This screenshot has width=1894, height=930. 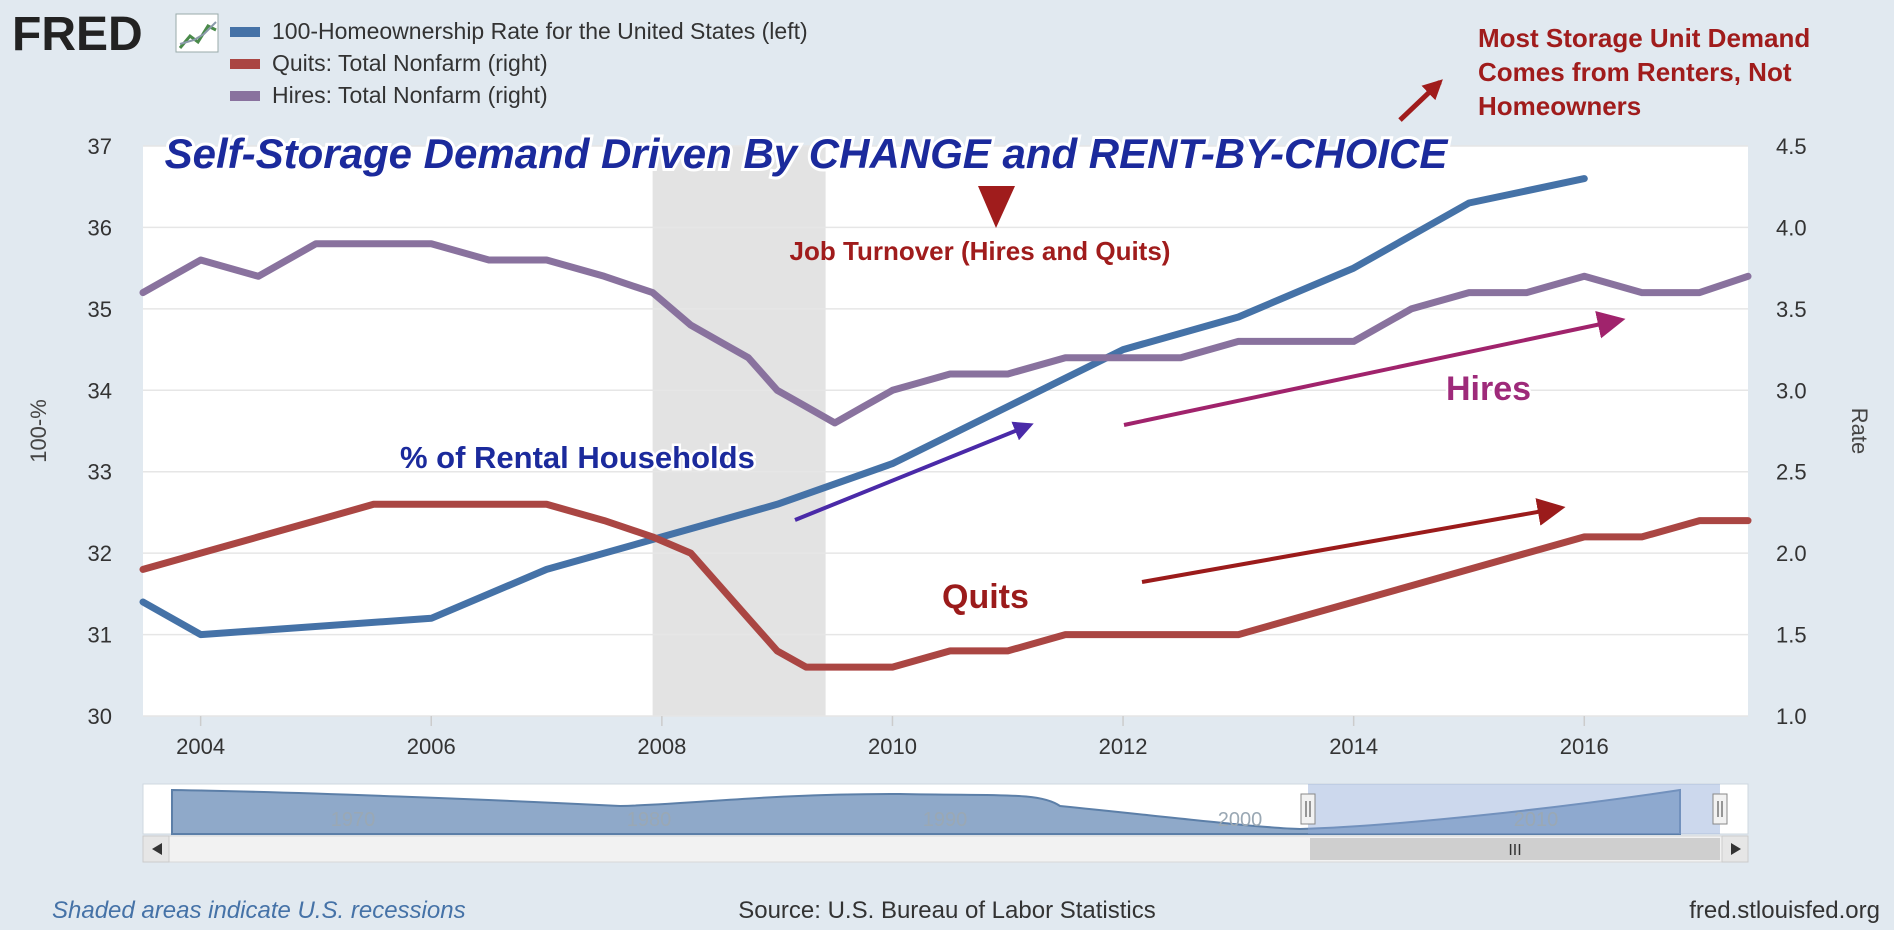 I want to click on left-tick-label: 37, so click(x=100, y=146).